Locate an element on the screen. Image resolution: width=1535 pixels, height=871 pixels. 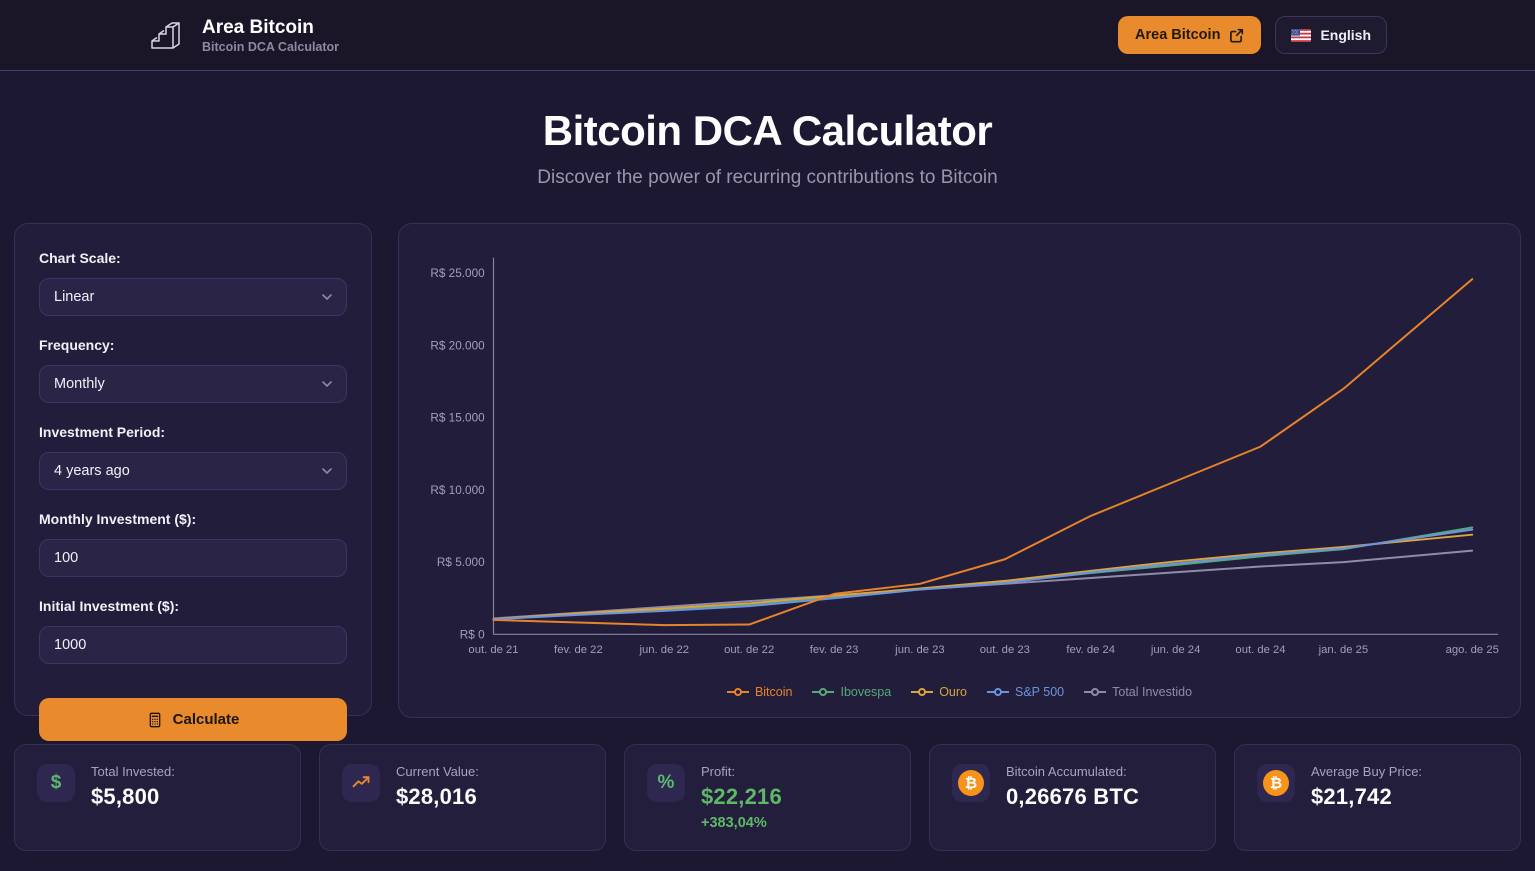
legend-item: Ibovespa is located at coordinates (851, 692).